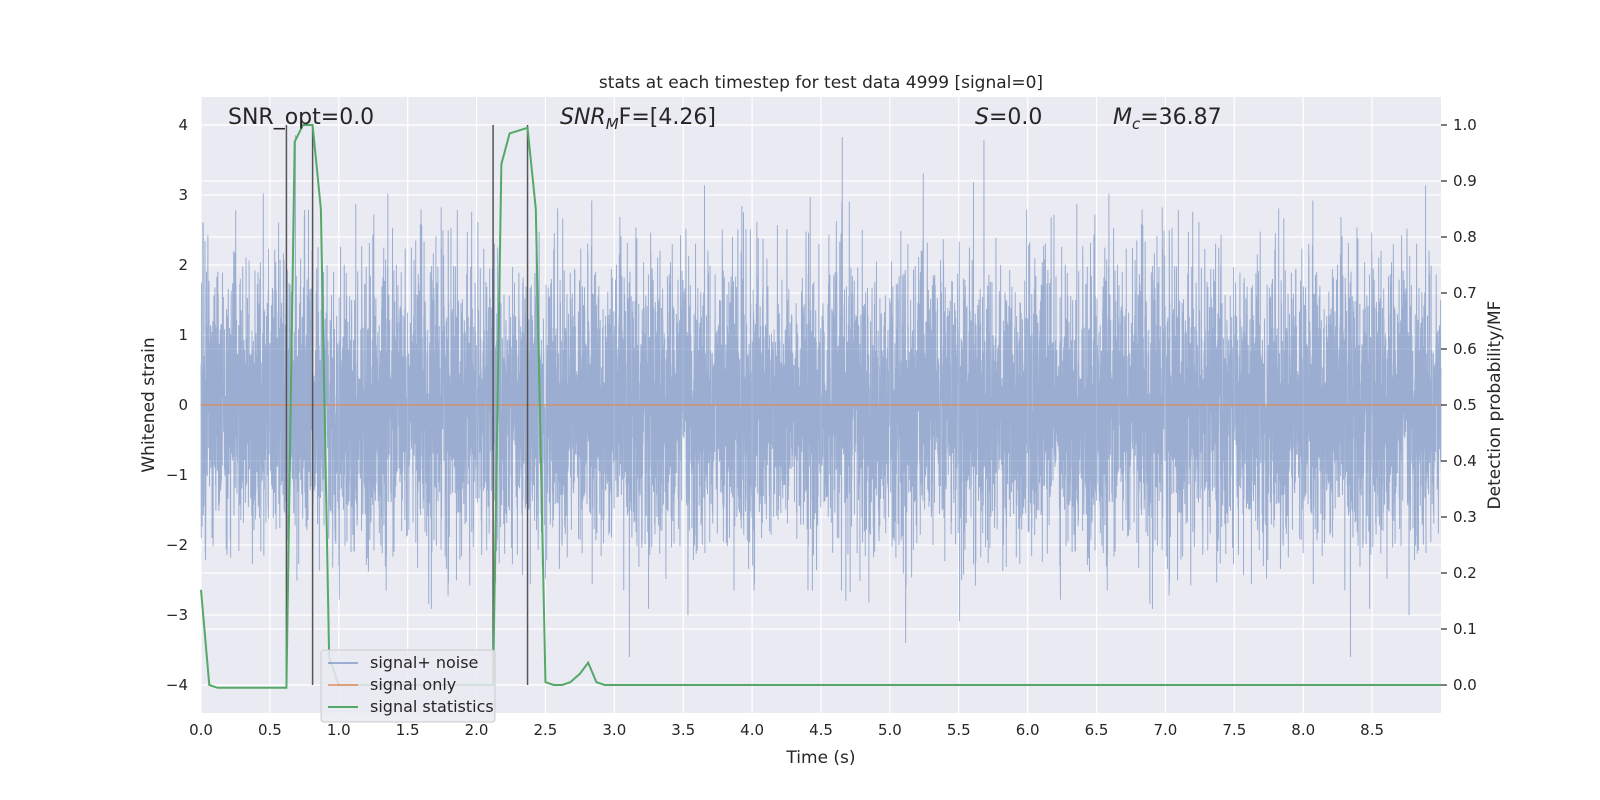  Describe the element at coordinates (407, 405) in the screenshot. I see `vertical-markers` at that location.